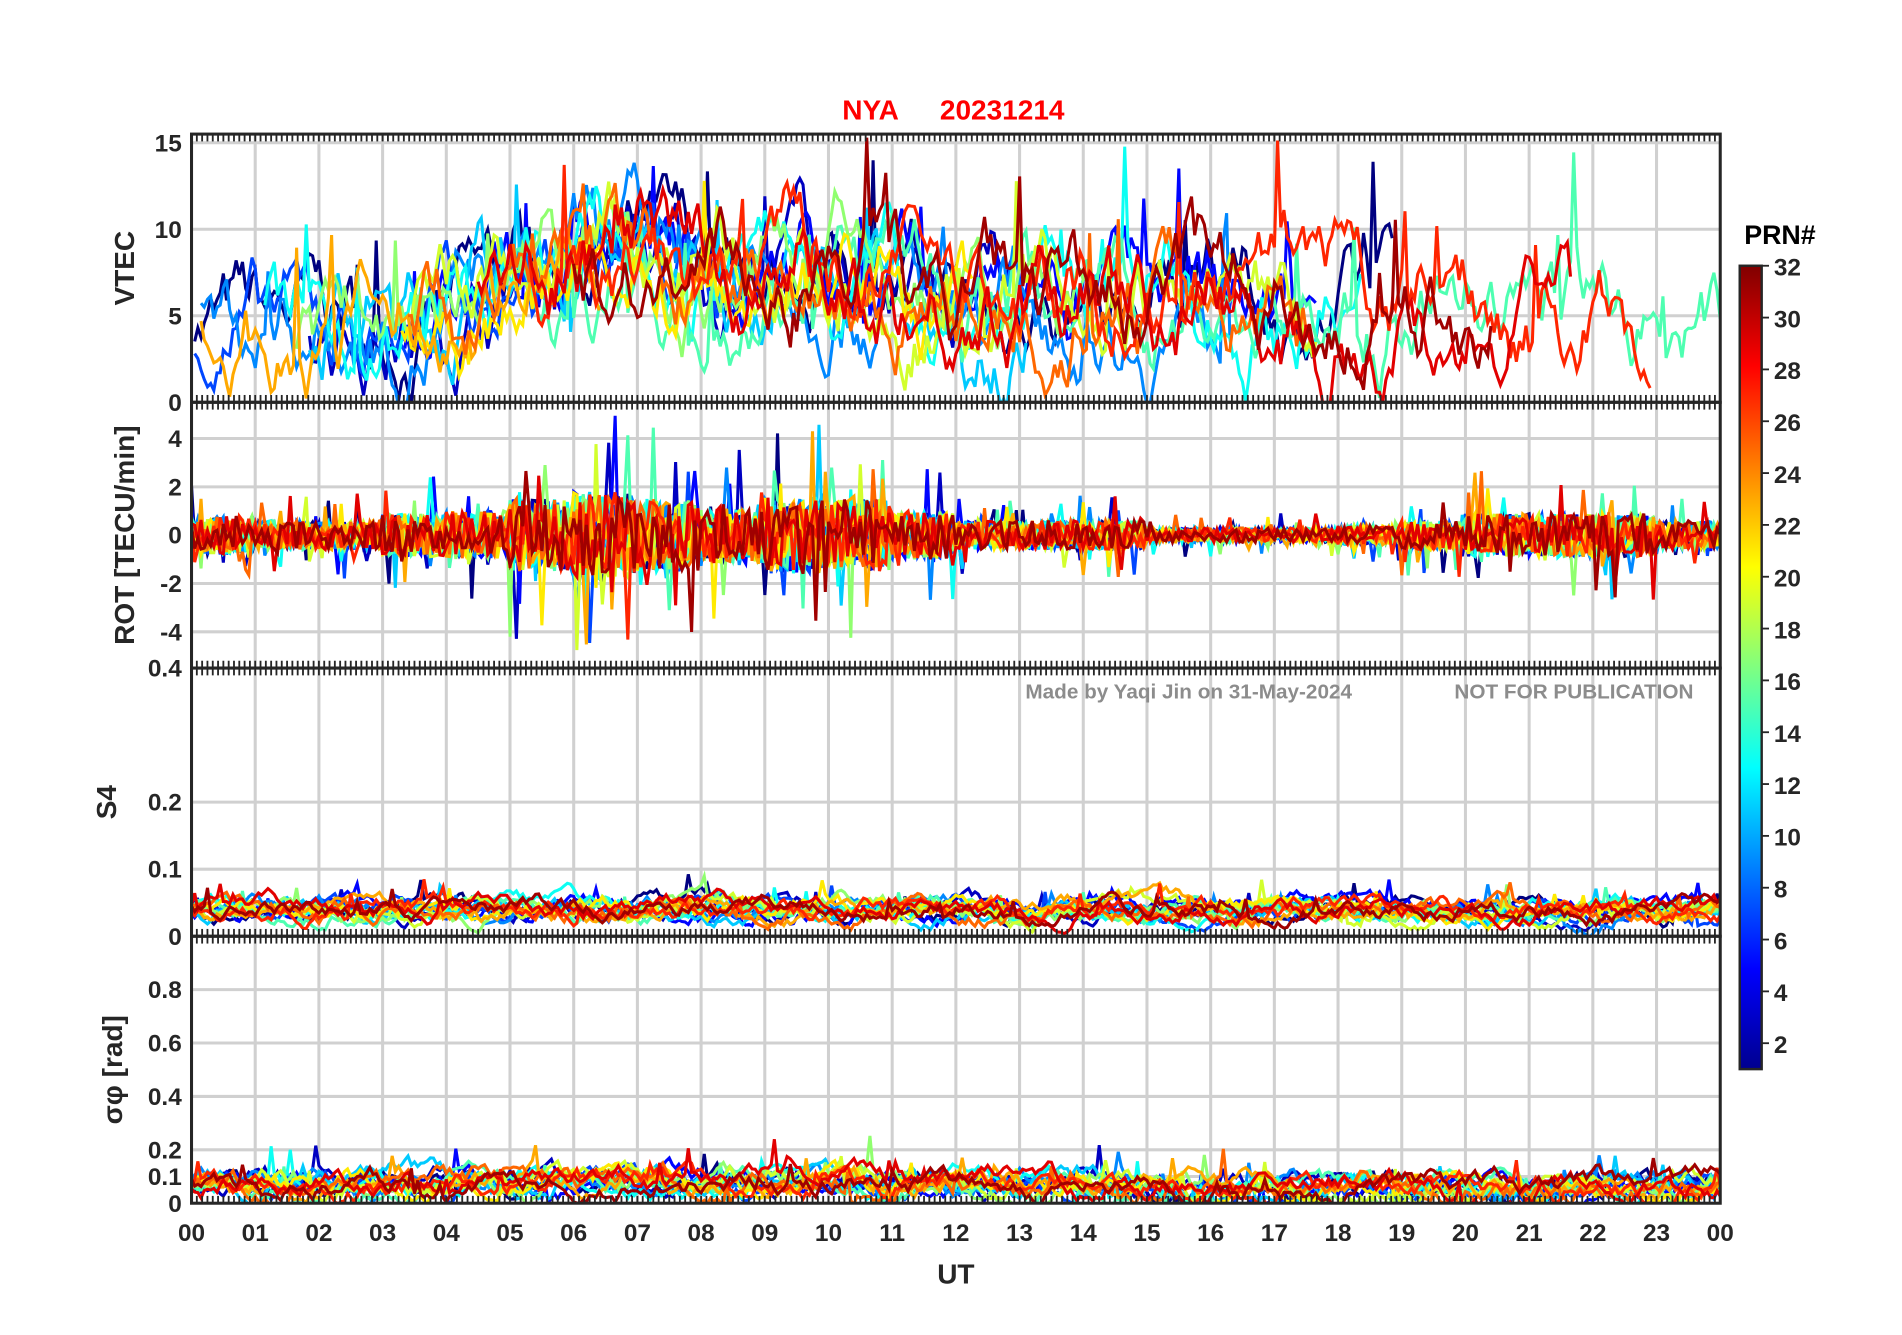 The image size is (1902, 1335). Describe the element at coordinates (165, 1044) in the screenshot. I see `y-tick-label: 0.6` at that location.